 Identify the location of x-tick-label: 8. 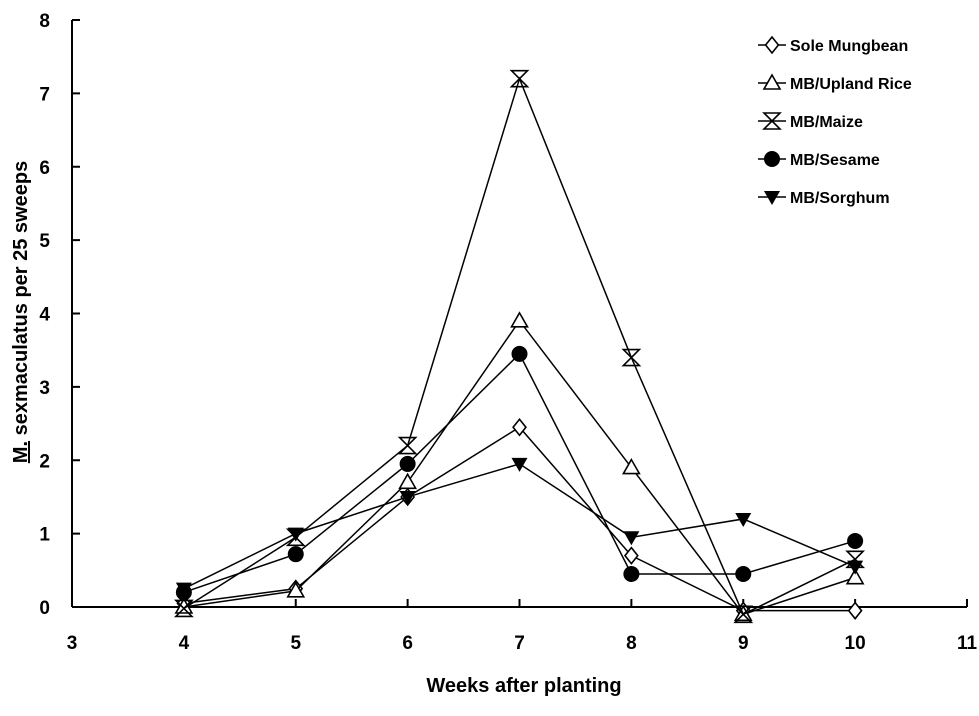
(631, 643).